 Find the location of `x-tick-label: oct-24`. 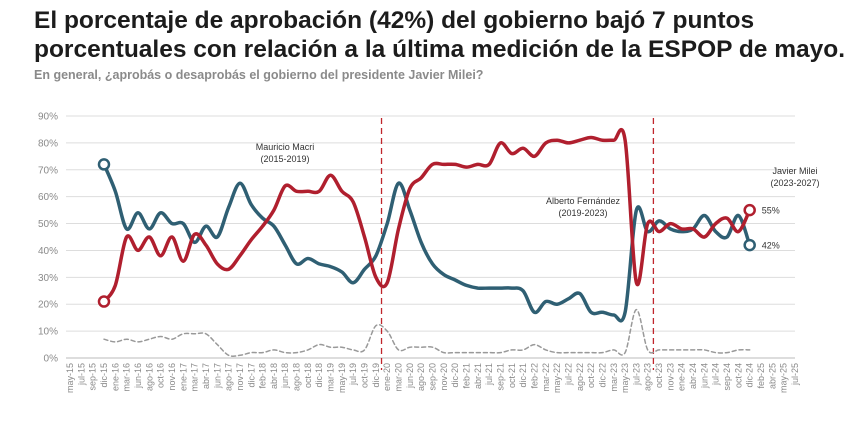

x-tick-label: oct-24 is located at coordinates (738, 375).